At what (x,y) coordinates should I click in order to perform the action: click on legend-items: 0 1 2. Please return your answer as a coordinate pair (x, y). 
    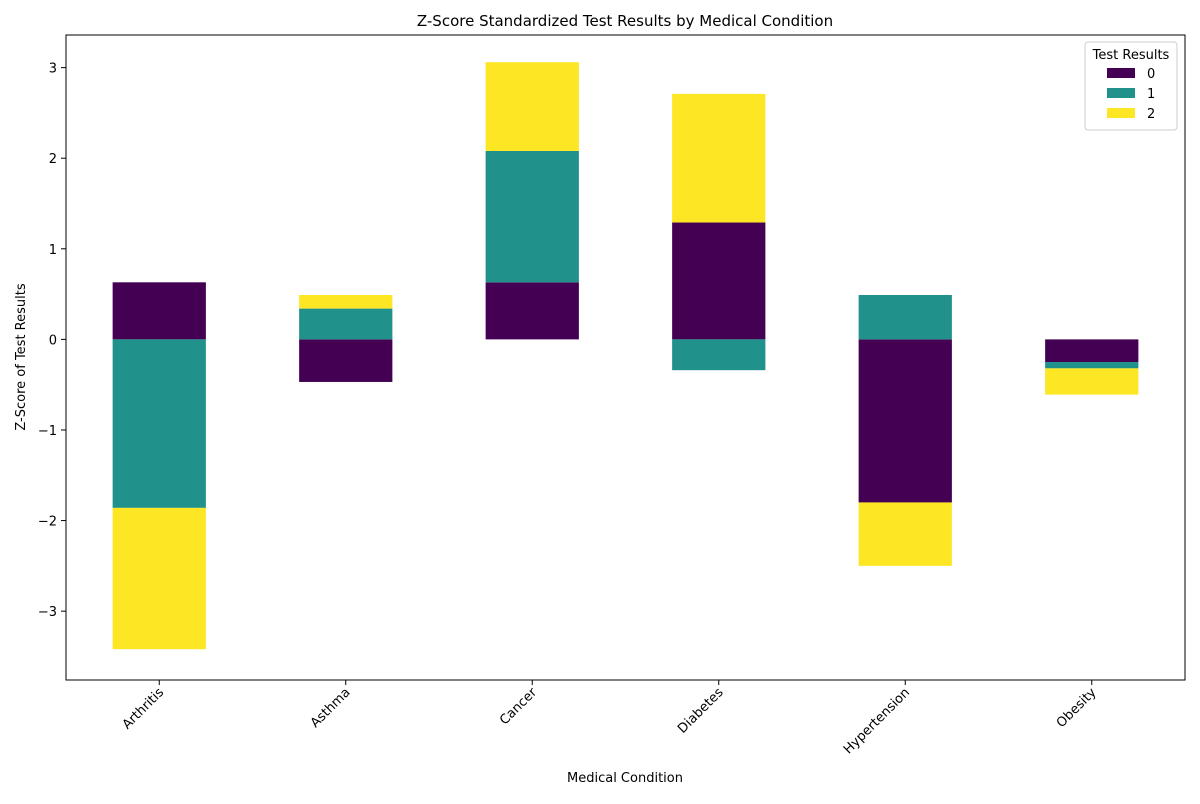
    Looking at the image, I should click on (1131, 94).